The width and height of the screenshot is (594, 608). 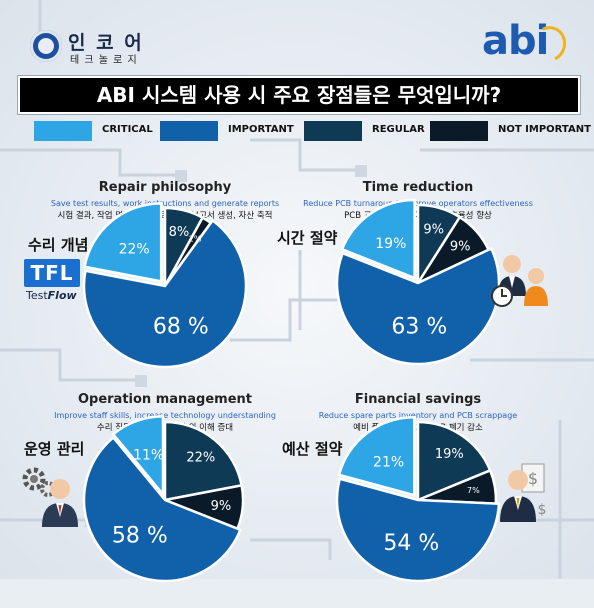 I want to click on testflow-logo-text: TestFlow, so click(x=51, y=295).